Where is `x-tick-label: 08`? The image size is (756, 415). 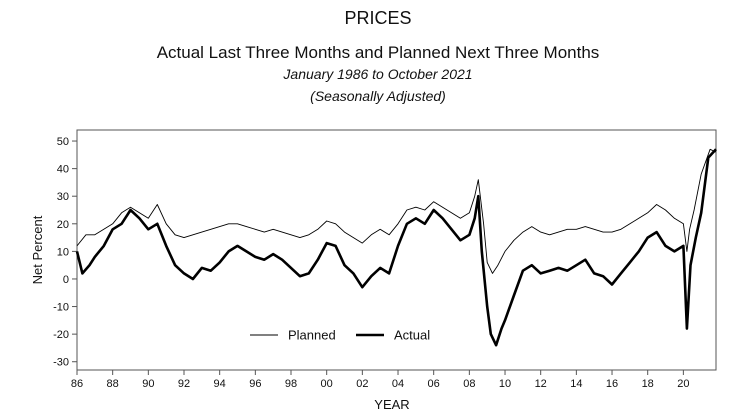
x-tick-label: 08 is located at coordinates (469, 384).